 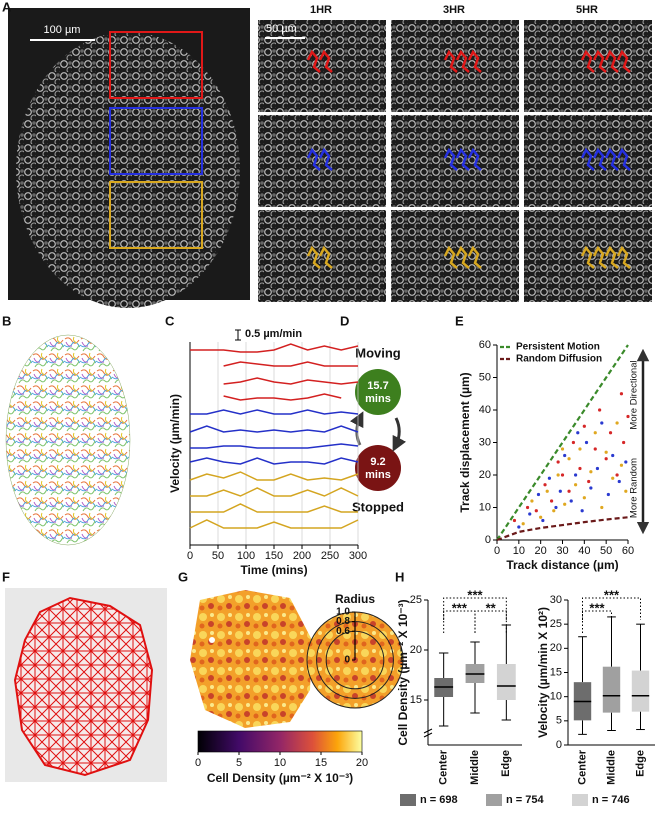 What do you see at coordinates (281, 29) in the screenshot?
I see `scale-label: 50 µm` at bounding box center [281, 29].